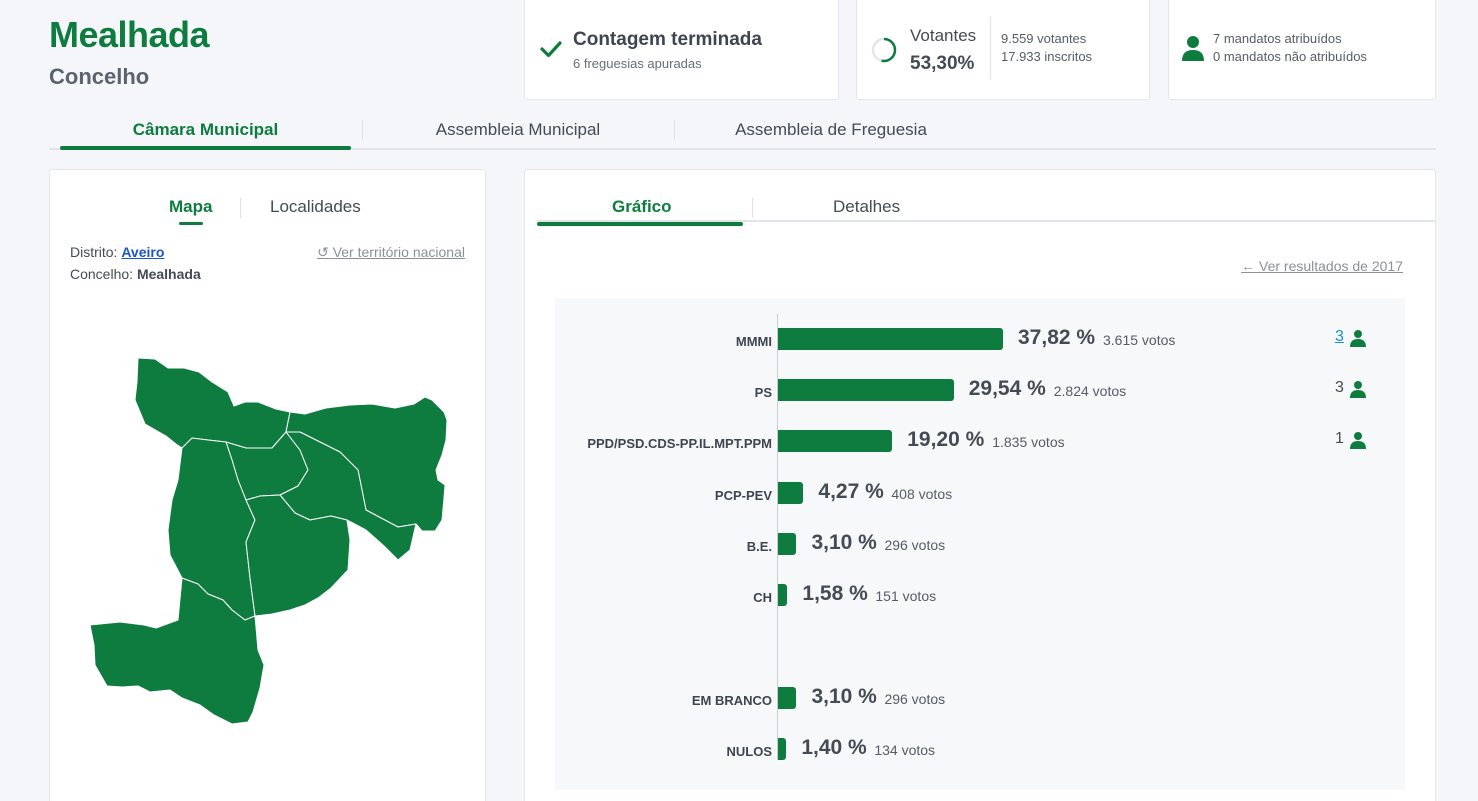  Describe the element at coordinates (743, 495) in the screenshot. I see `bar-label: PCP-PEV` at that location.